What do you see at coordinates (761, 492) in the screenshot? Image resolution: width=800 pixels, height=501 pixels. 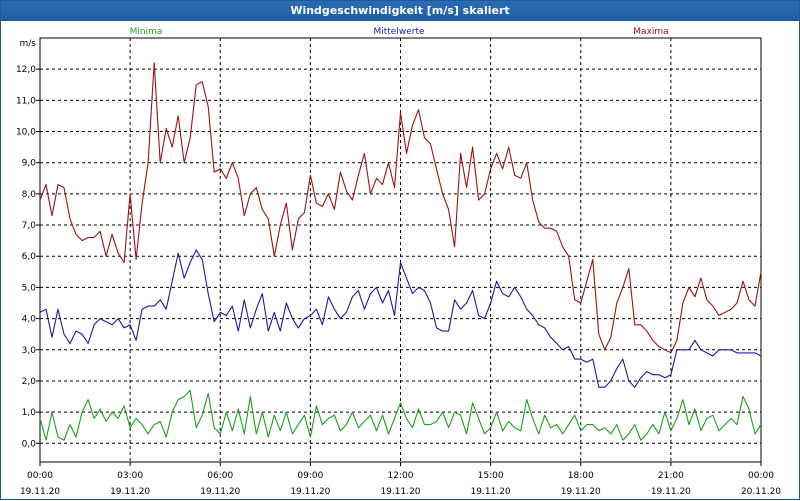 I see `x-tick-date-label: 20.11.20` at bounding box center [761, 492].